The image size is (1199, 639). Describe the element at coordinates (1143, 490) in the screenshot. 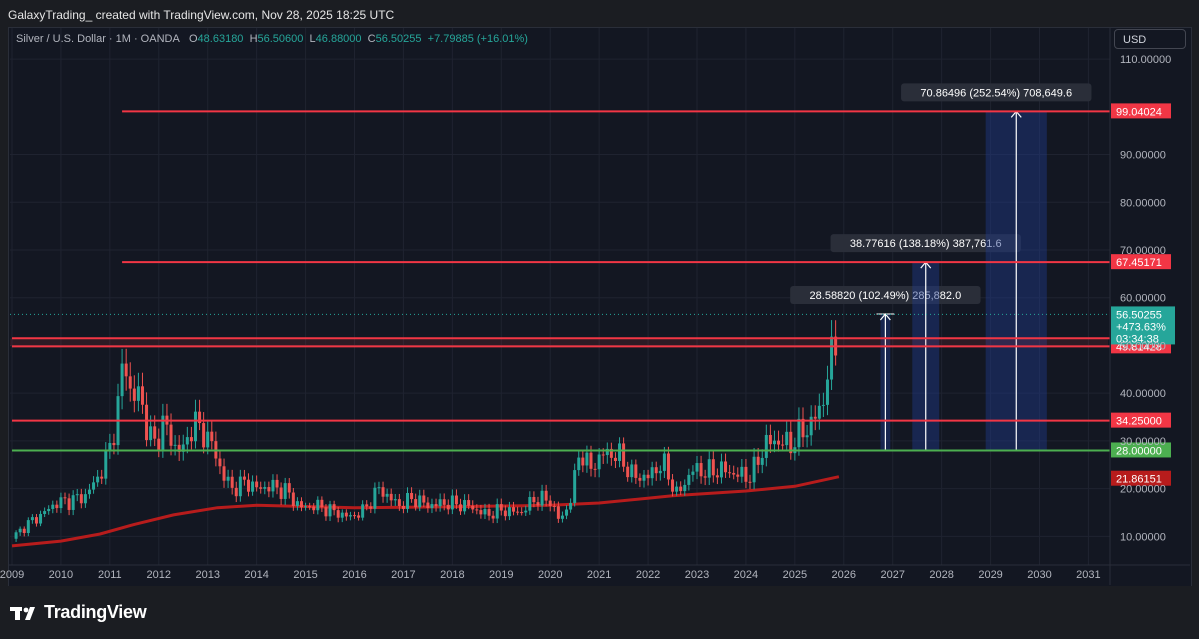

I see `y-tick-label: 20.00000` at that location.